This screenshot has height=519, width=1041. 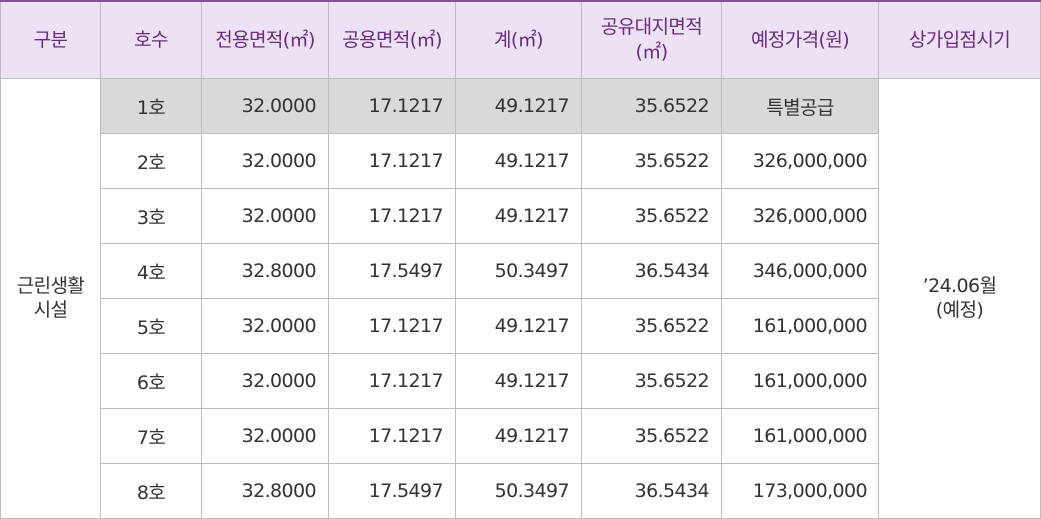 What do you see at coordinates (151, 436) in the screenshot?
I see `unit-number-cell: 7호` at bounding box center [151, 436].